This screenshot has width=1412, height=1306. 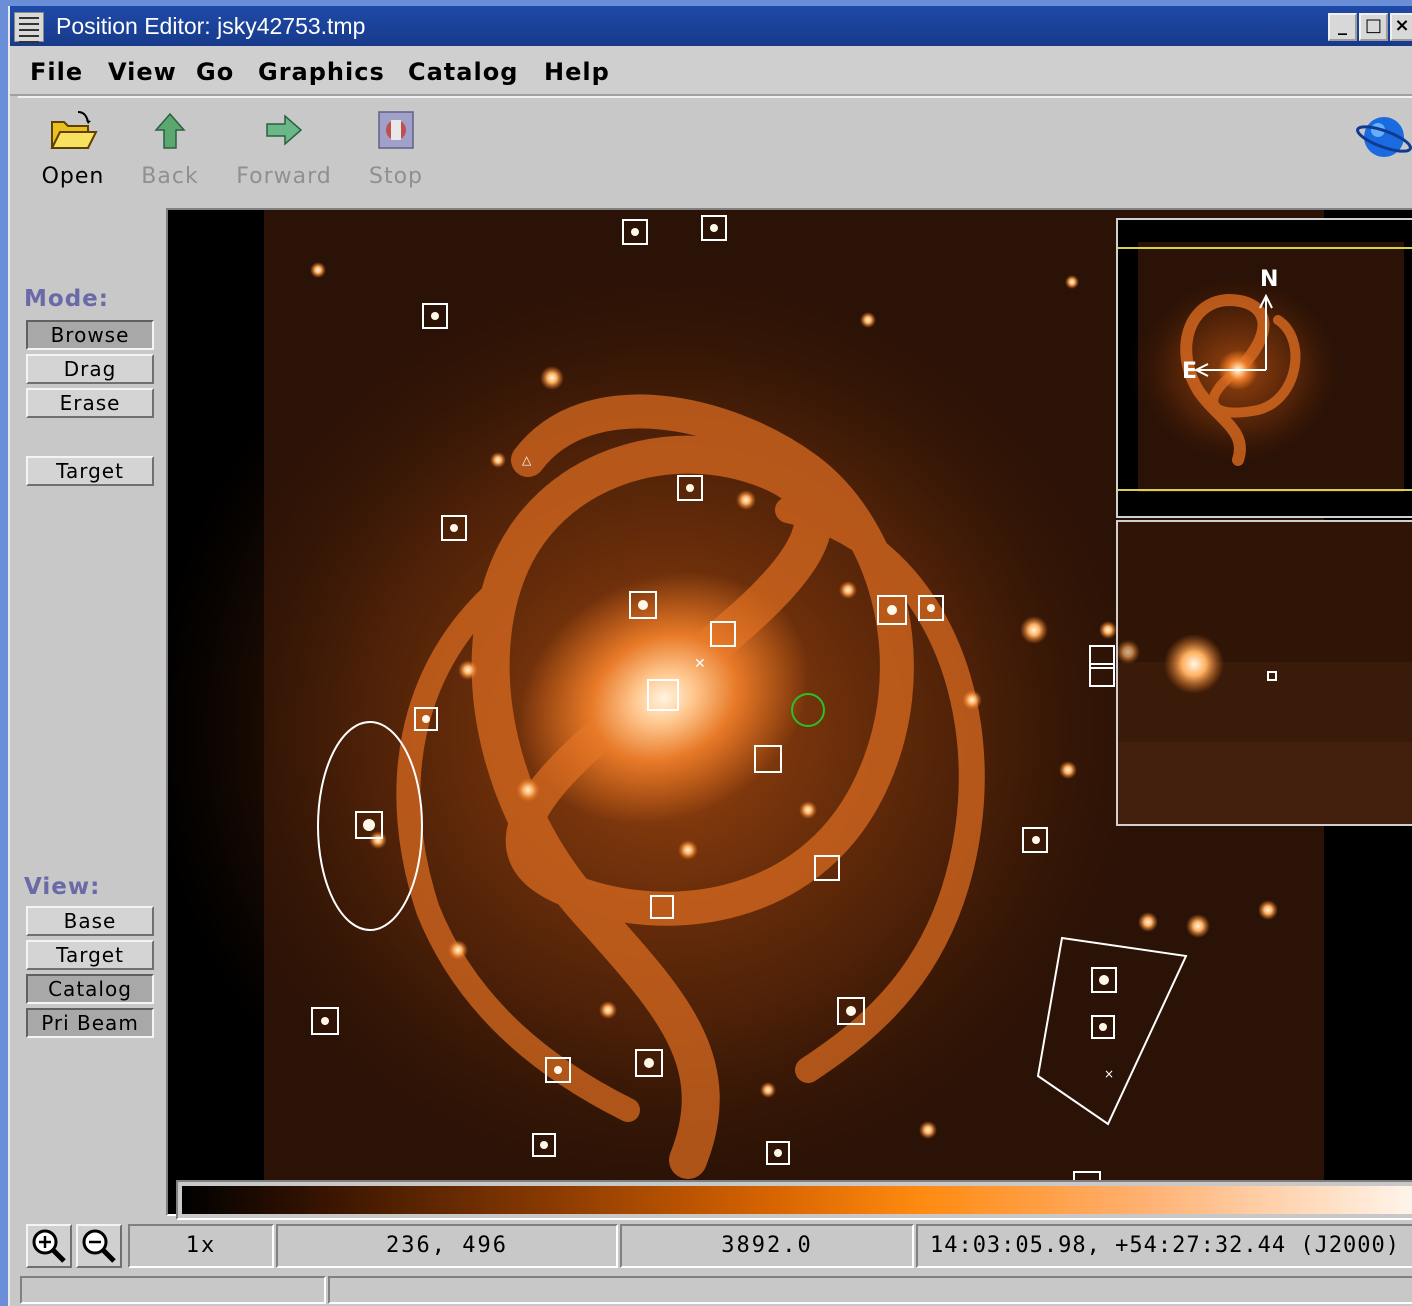 I want to click on pixel-coordinates: 236, 496, so click(x=447, y=1246).